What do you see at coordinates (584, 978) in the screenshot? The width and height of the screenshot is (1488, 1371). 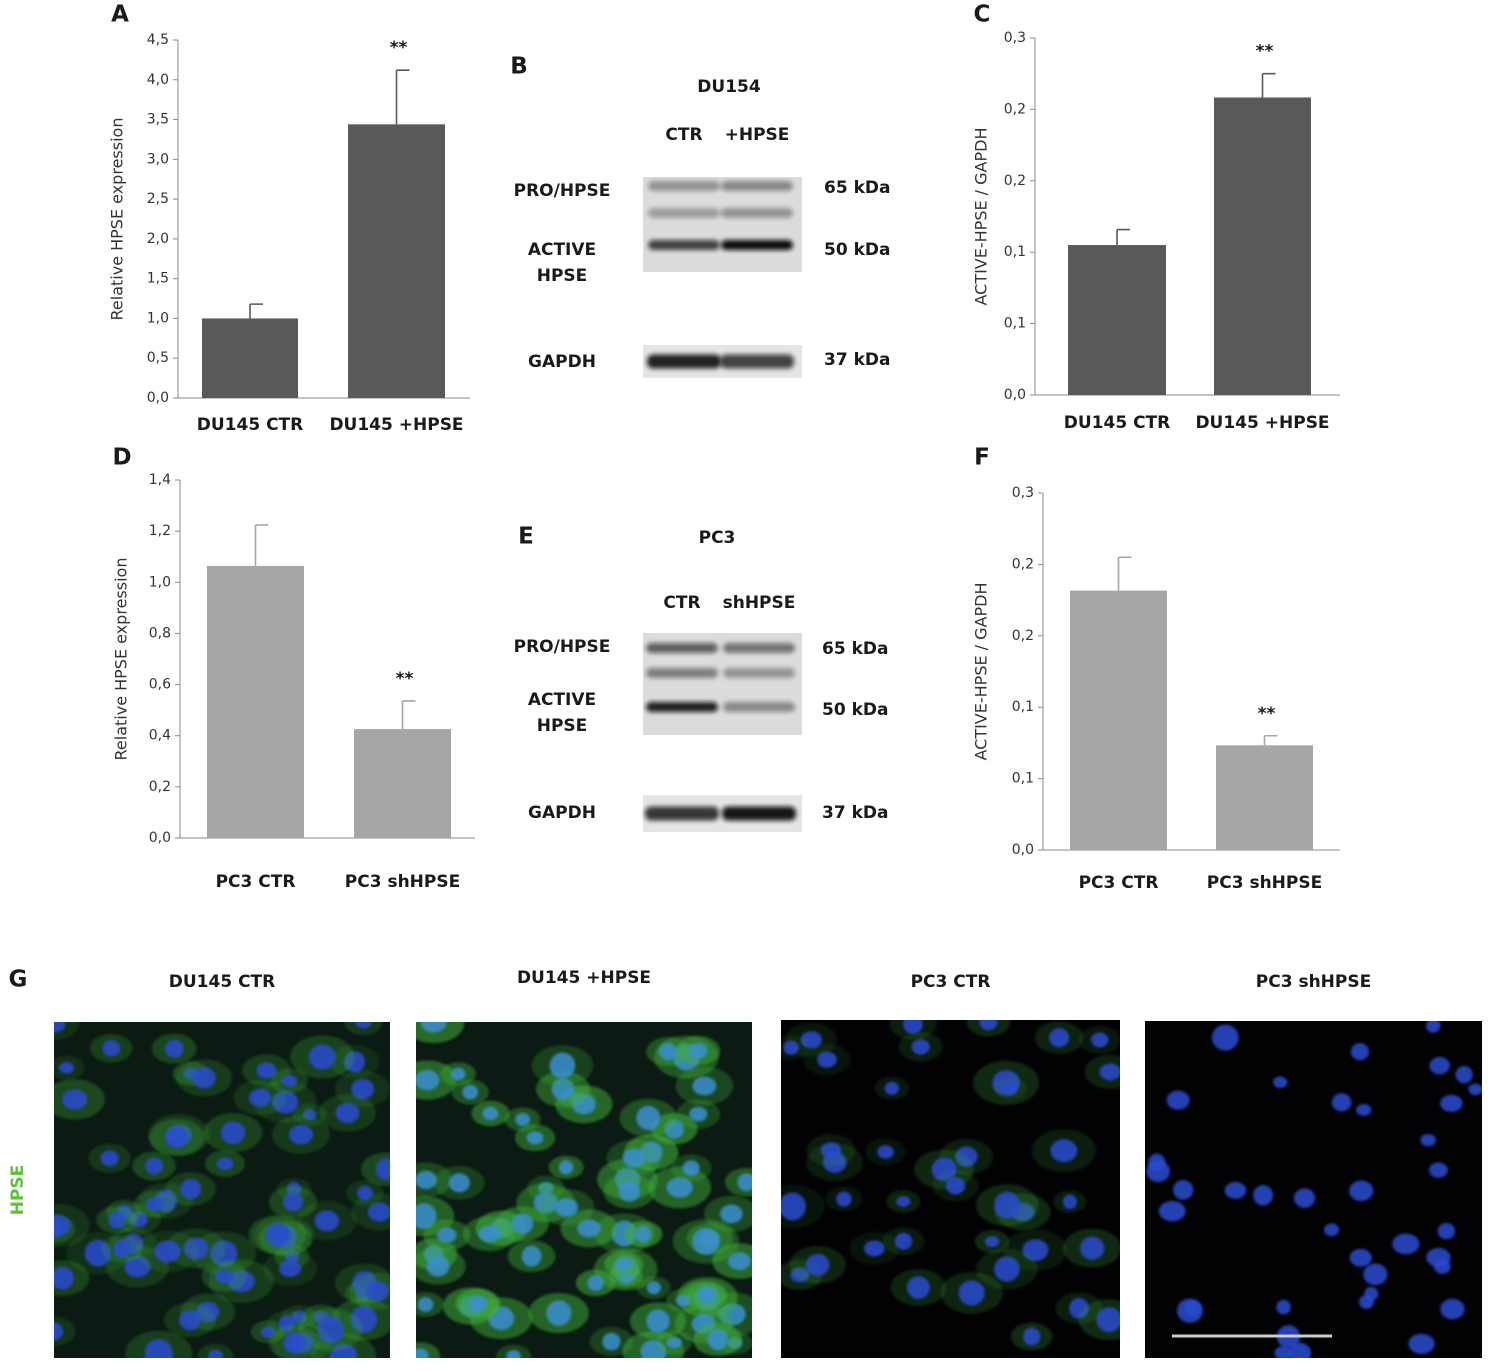 I see `image-title: DU145 +HPSE` at bounding box center [584, 978].